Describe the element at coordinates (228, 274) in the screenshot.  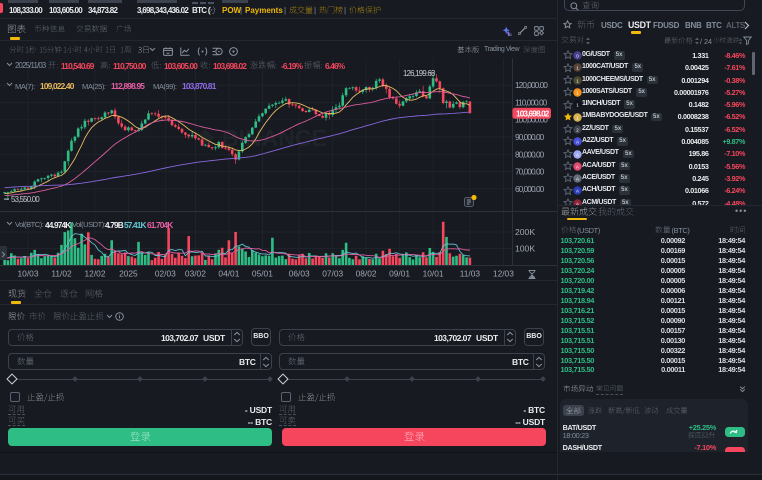
I see `svg-text: 04/01` at that location.